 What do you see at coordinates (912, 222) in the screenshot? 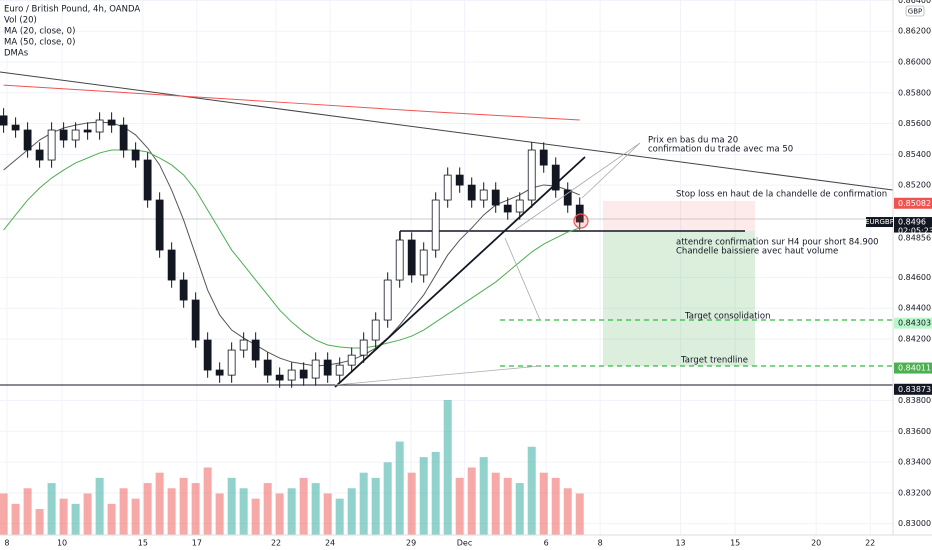
I see `price-label: 0.8496` at bounding box center [912, 222].